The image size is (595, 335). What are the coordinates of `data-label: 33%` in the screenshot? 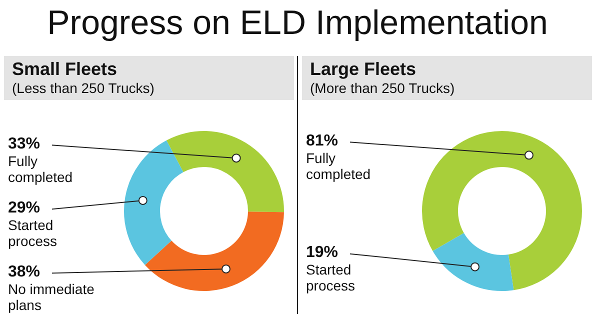 It's located at (24, 143).